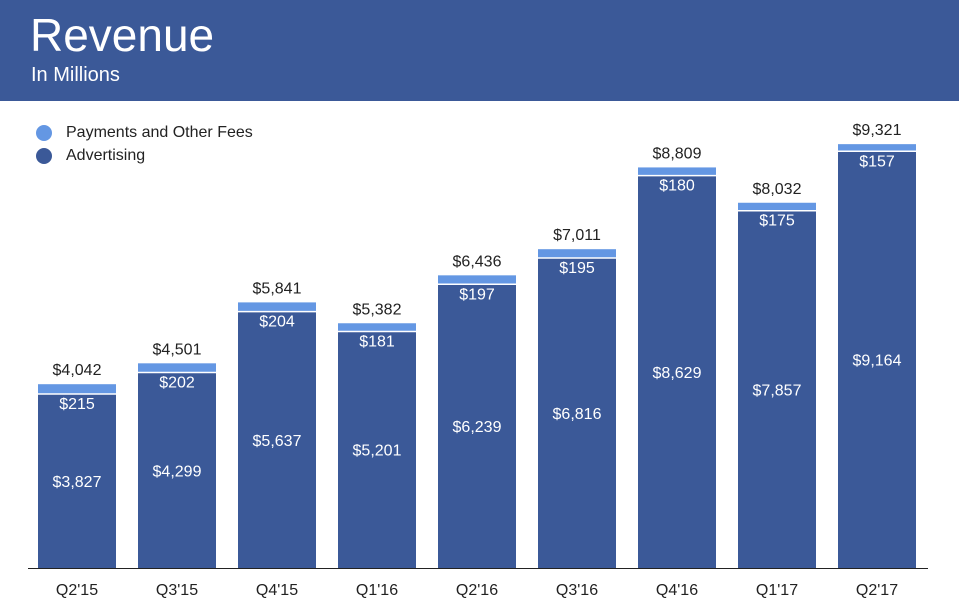 The height and width of the screenshot is (605, 959). Describe the element at coordinates (377, 309) in the screenshot. I see `data-label-total: $5,382` at that location.